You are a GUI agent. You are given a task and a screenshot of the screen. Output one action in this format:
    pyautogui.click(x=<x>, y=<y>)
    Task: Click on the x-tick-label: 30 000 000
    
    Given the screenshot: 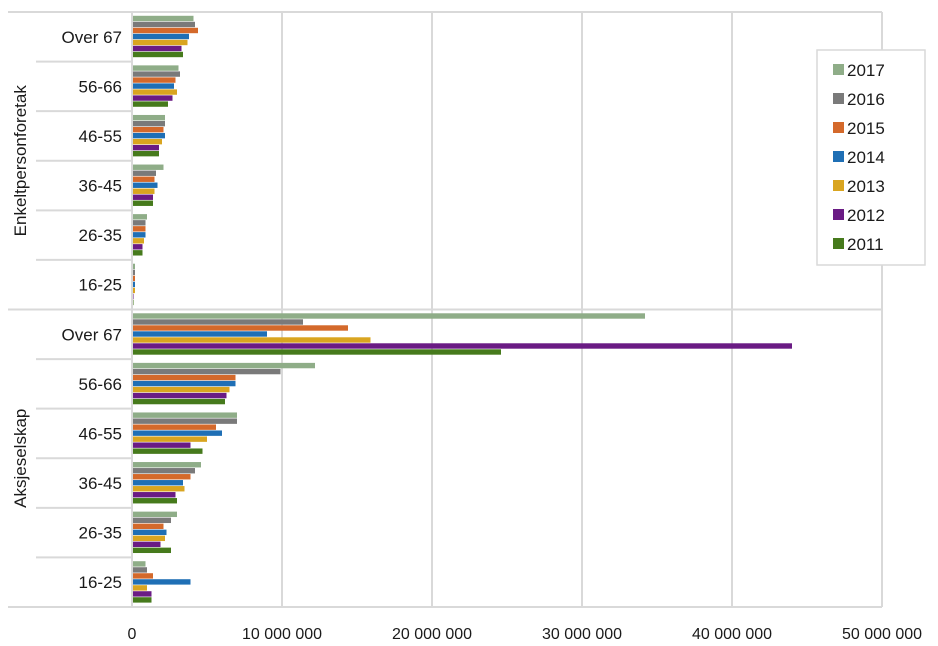 What is the action you would take?
    pyautogui.click(x=582, y=634)
    